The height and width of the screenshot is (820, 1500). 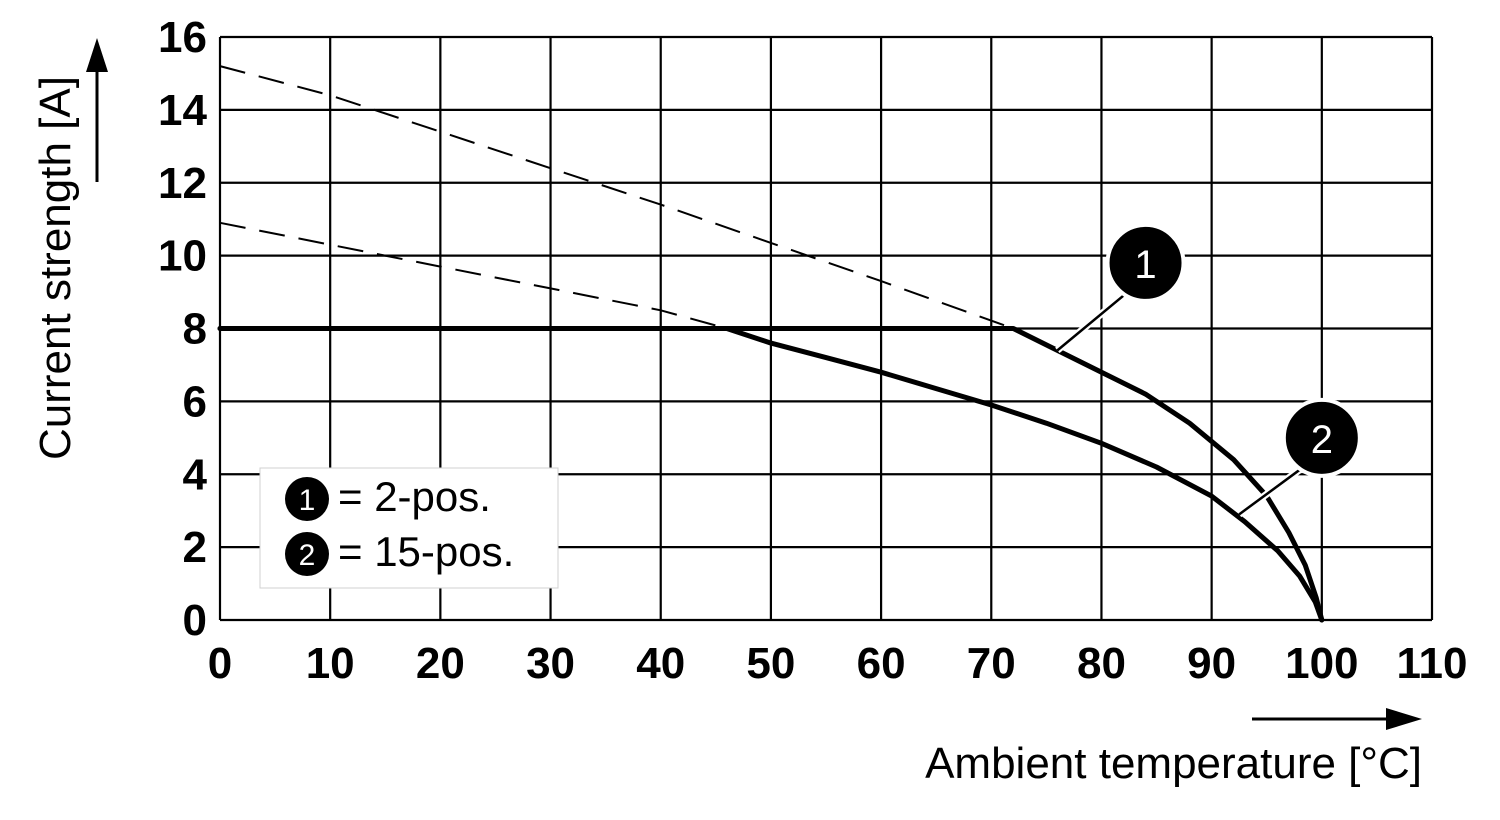 What do you see at coordinates (770, 663) in the screenshot?
I see `x-tick-label: 50` at bounding box center [770, 663].